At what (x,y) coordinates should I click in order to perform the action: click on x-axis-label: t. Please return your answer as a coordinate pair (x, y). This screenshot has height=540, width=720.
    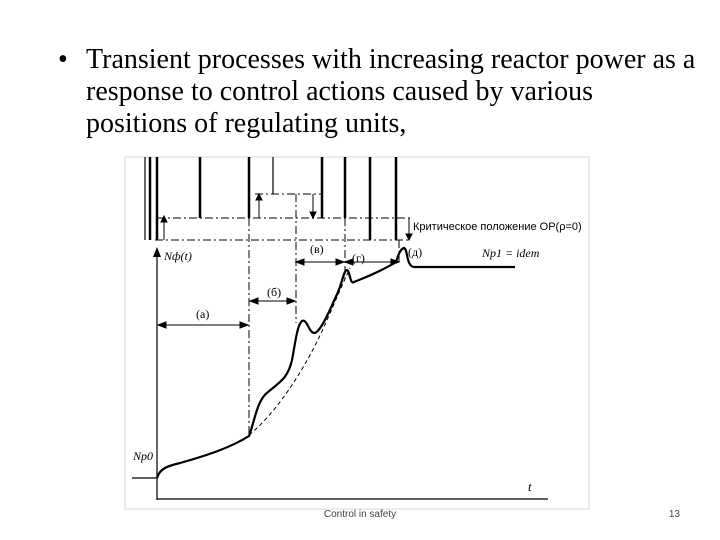
    Looking at the image, I should click on (530, 486).